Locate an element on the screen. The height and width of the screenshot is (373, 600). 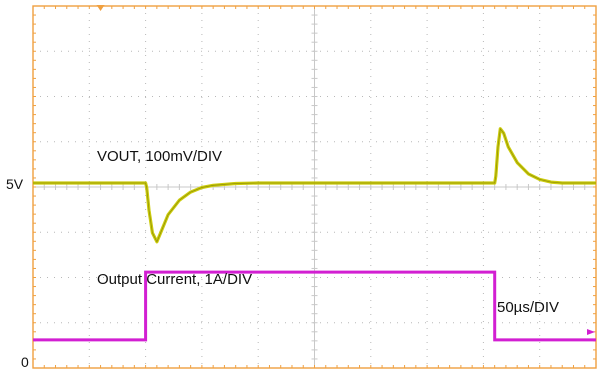
vout-channel-label: VOUT, 100mV/DIV is located at coordinates (160, 156).